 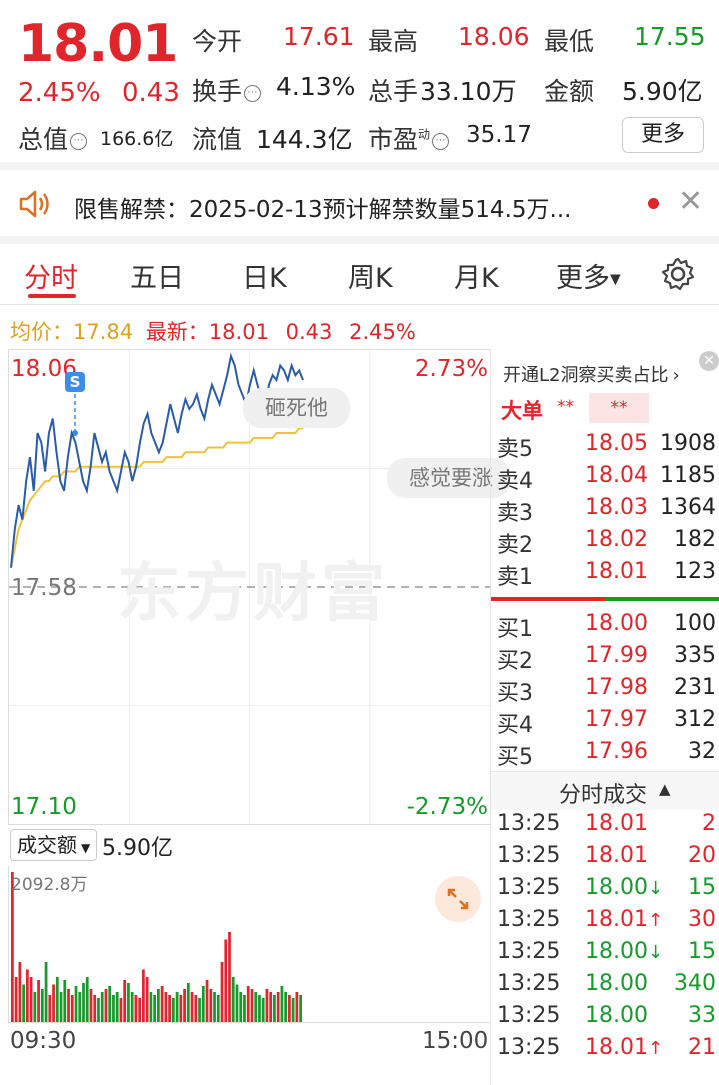 I want to click on trade-arrow-icon: ↓, so click(x=655, y=952).